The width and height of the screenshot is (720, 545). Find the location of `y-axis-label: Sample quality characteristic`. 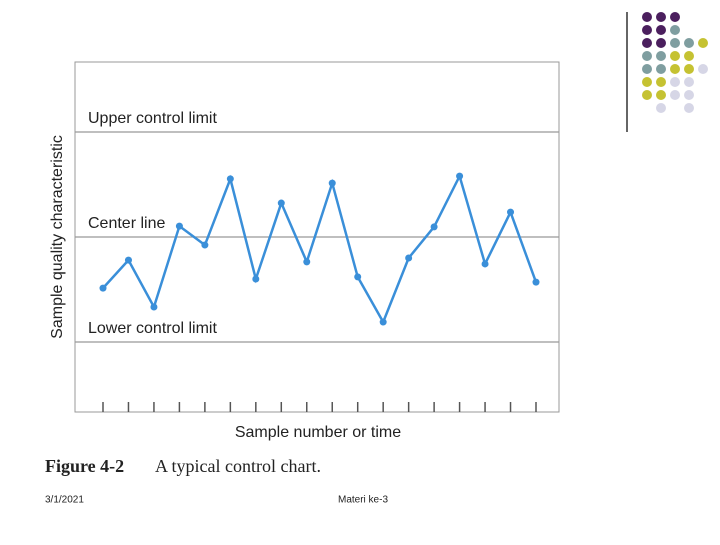

y-axis-label: Sample quality characteristic is located at coordinates (57, 237).